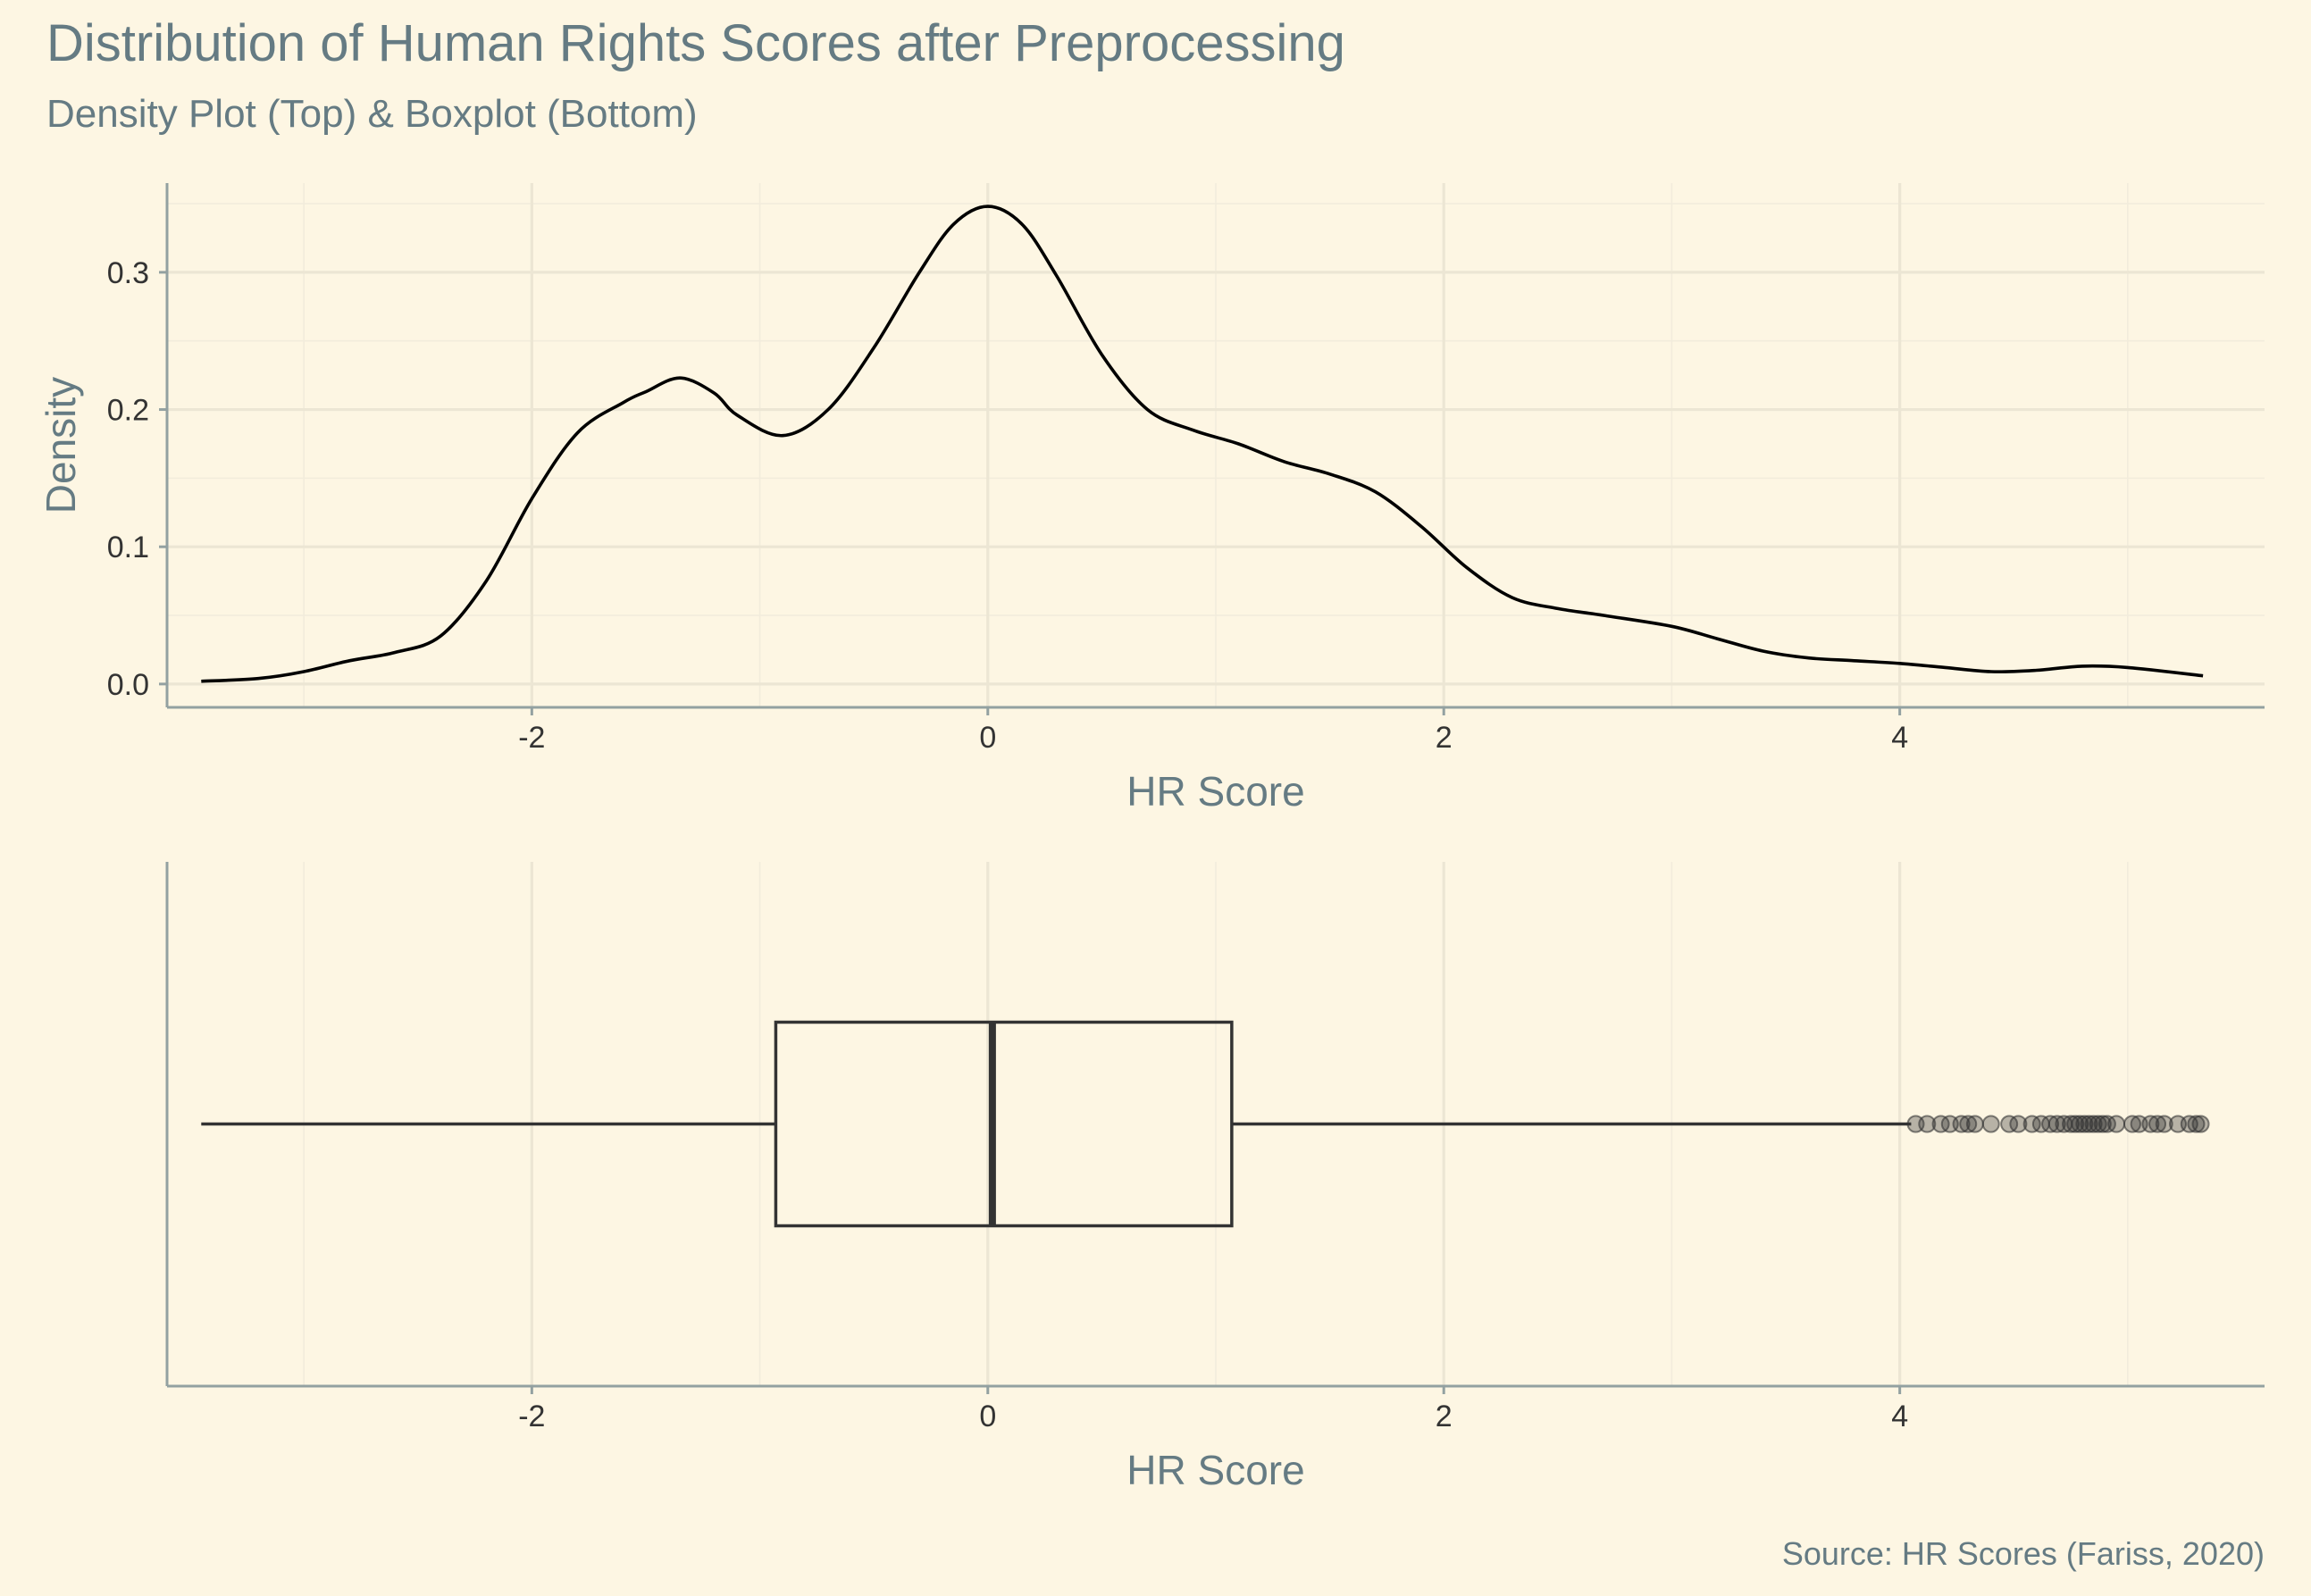 This screenshot has width=2311, height=1596. I want to click on box-x-tick-label: -2, so click(531, 1416).